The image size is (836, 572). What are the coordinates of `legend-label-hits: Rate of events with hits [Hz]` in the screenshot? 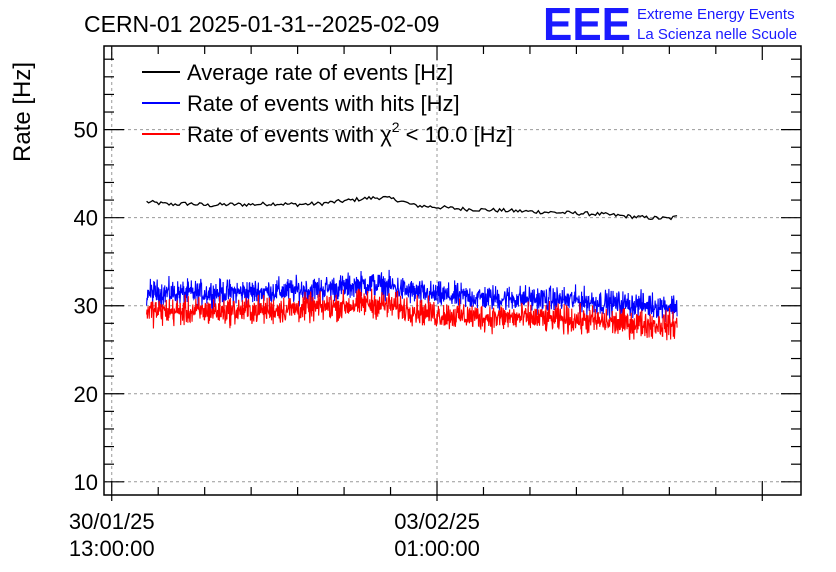 It's located at (323, 103).